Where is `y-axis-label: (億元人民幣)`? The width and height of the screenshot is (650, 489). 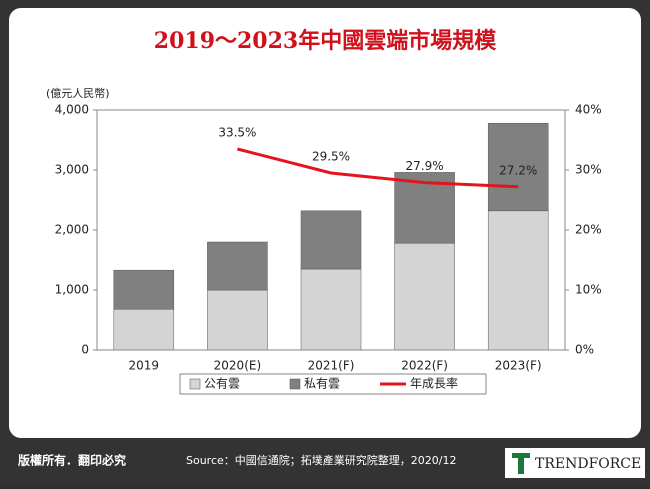
y-axis-label: (億元人民幣) is located at coordinates (78, 93).